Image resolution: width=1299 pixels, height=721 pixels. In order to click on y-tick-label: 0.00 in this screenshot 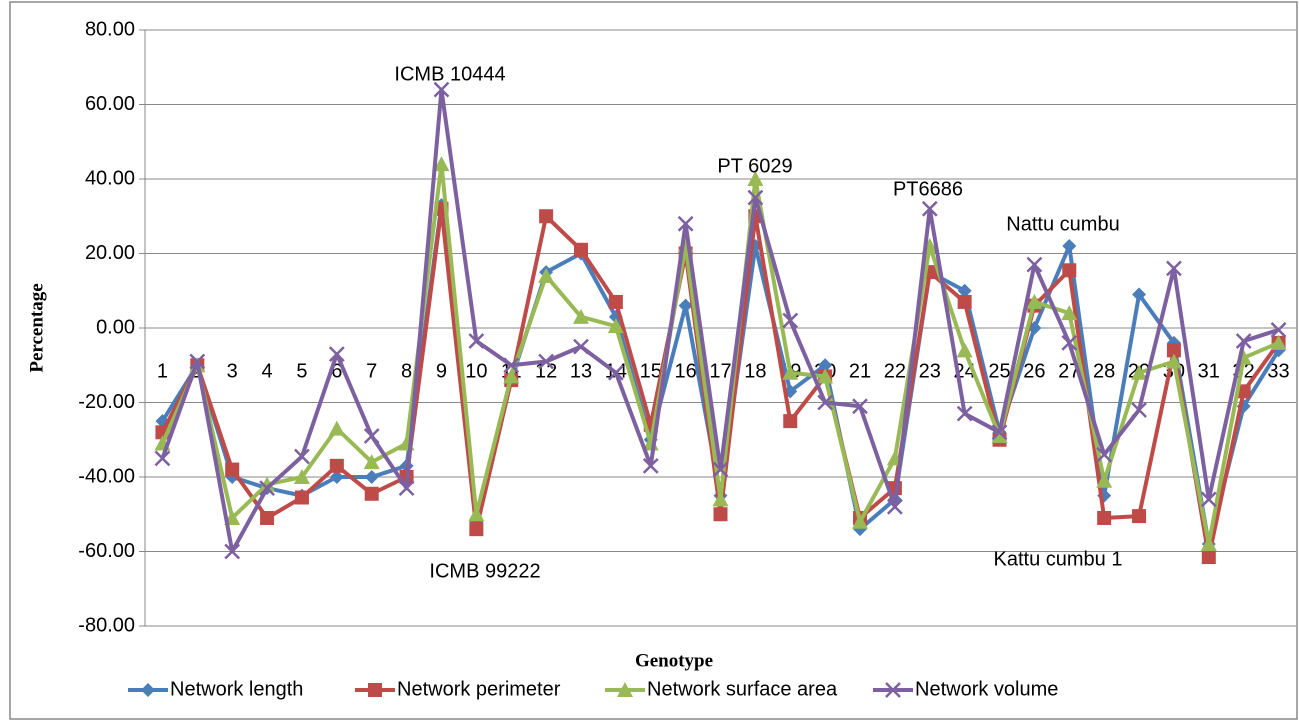, I will do `click(115, 327)`.